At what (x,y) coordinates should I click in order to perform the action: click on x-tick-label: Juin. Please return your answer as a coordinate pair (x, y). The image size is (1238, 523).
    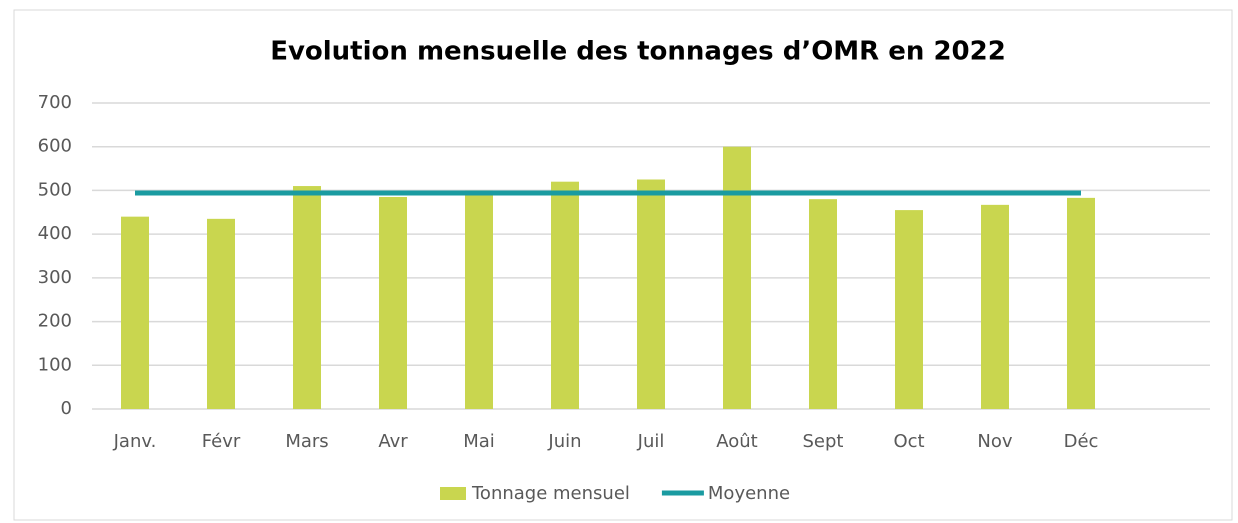
    Looking at the image, I should click on (564, 441).